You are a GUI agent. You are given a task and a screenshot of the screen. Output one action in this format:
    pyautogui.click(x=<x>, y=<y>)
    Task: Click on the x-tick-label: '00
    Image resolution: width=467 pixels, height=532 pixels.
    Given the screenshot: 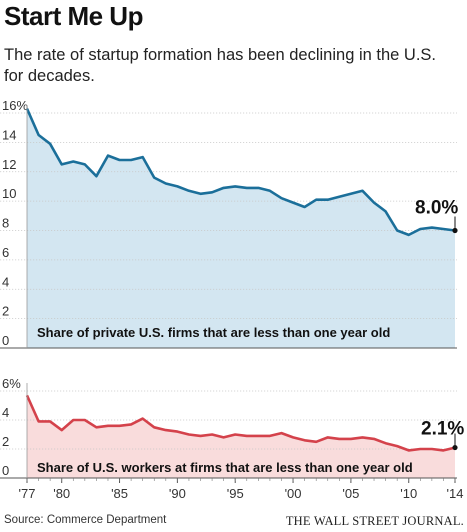 What is the action you would take?
    pyautogui.click(x=293, y=493)
    